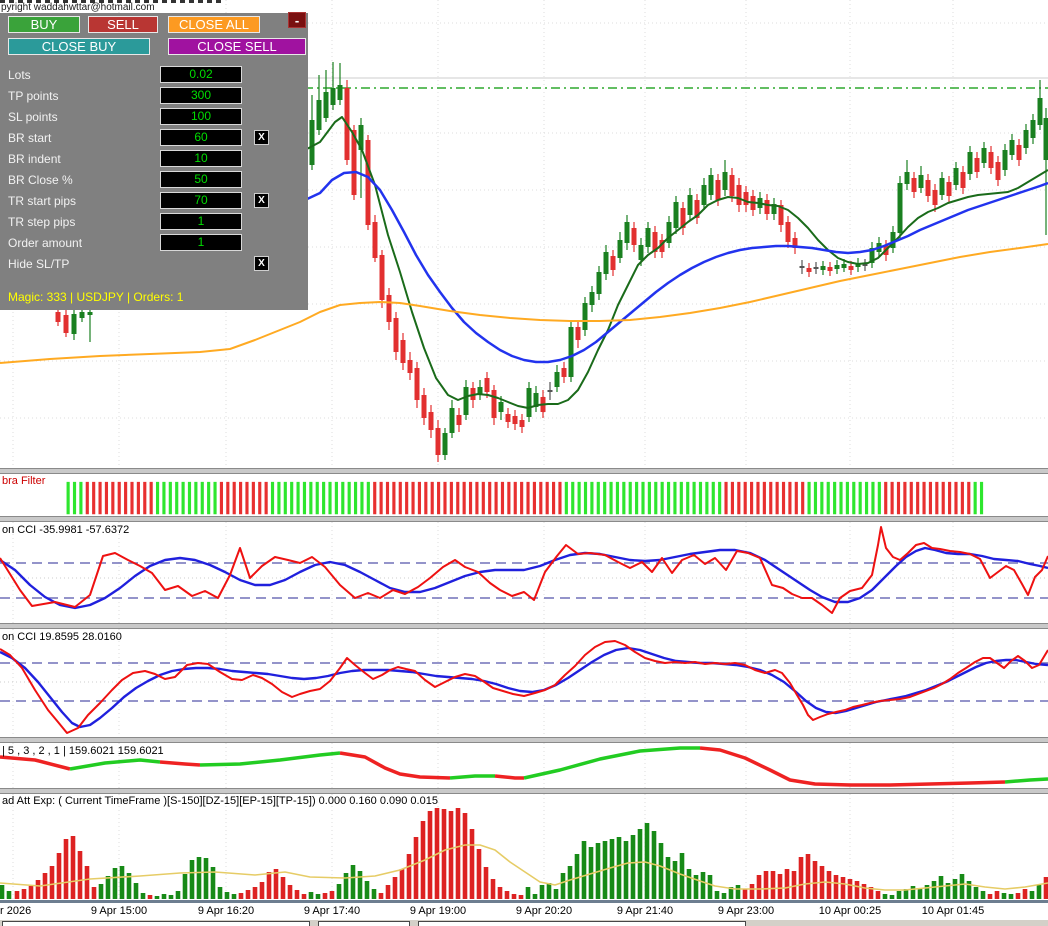 This screenshot has width=1048, height=926. What do you see at coordinates (332, 911) in the screenshot?
I see `time-label: 9 Apr 17:40` at bounding box center [332, 911].